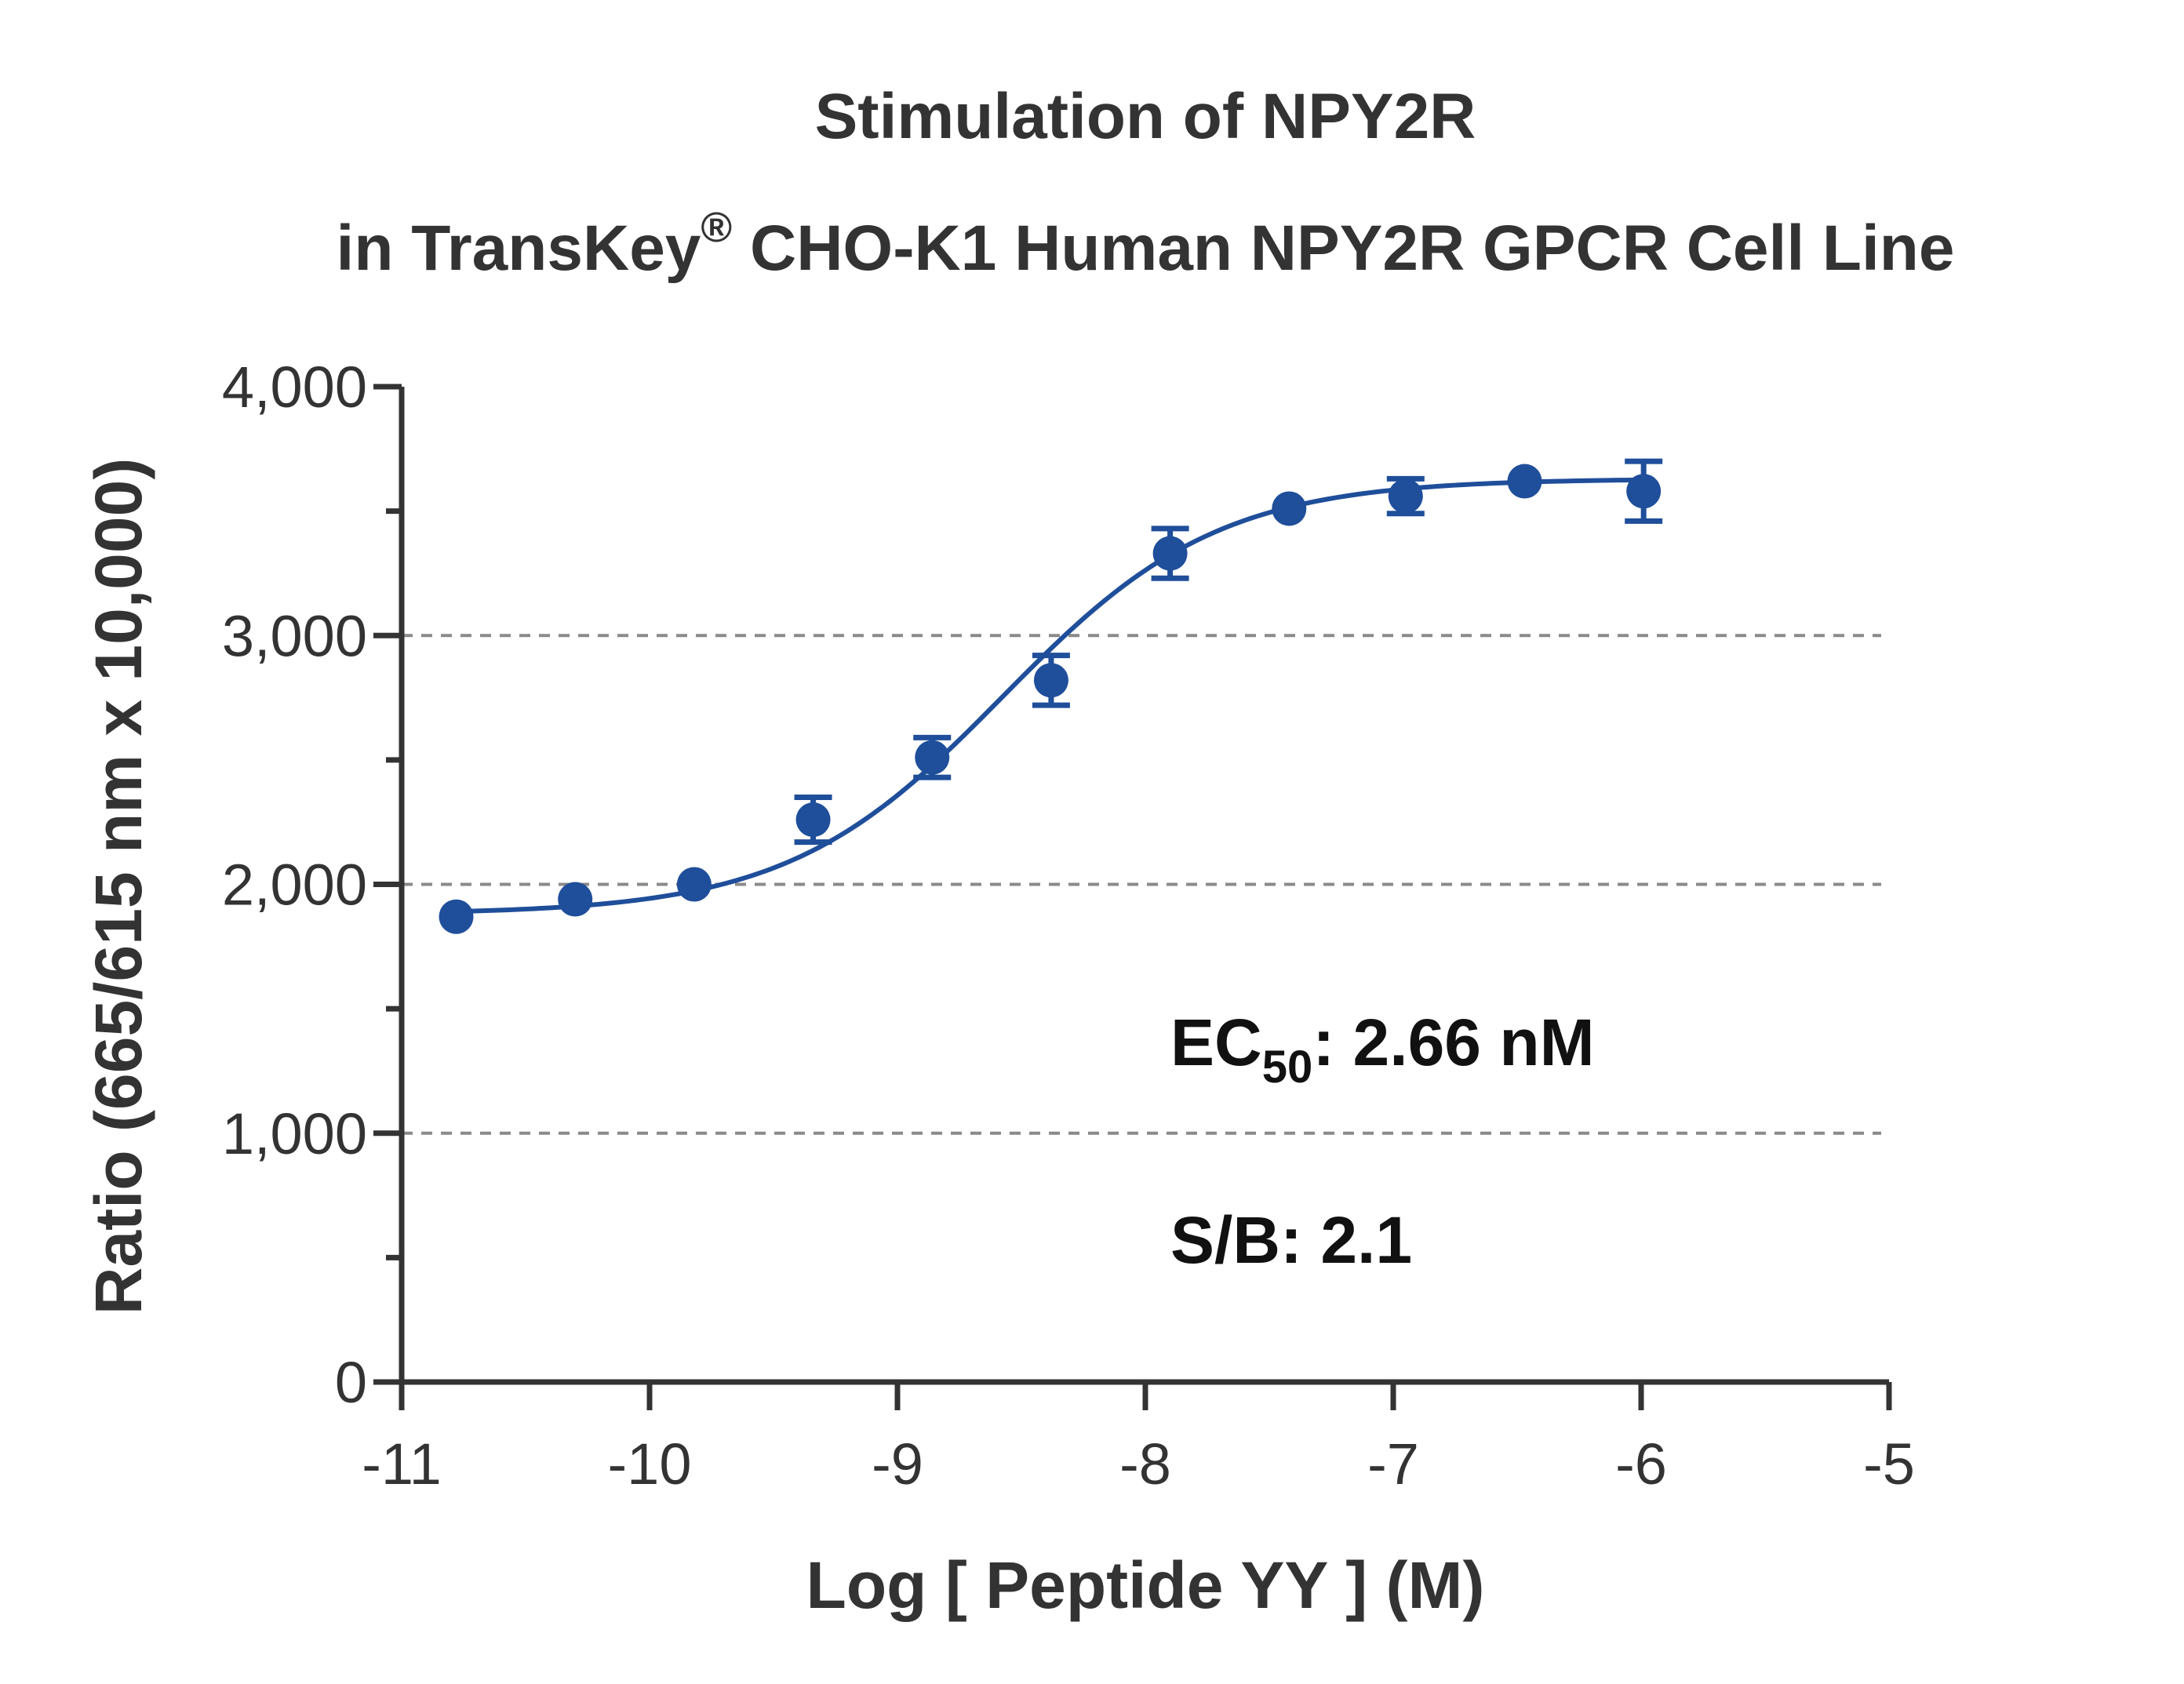 The image size is (2184, 1684). Describe the element at coordinates (294, 635) in the screenshot. I see `y-tick-label: 3,000` at that location.